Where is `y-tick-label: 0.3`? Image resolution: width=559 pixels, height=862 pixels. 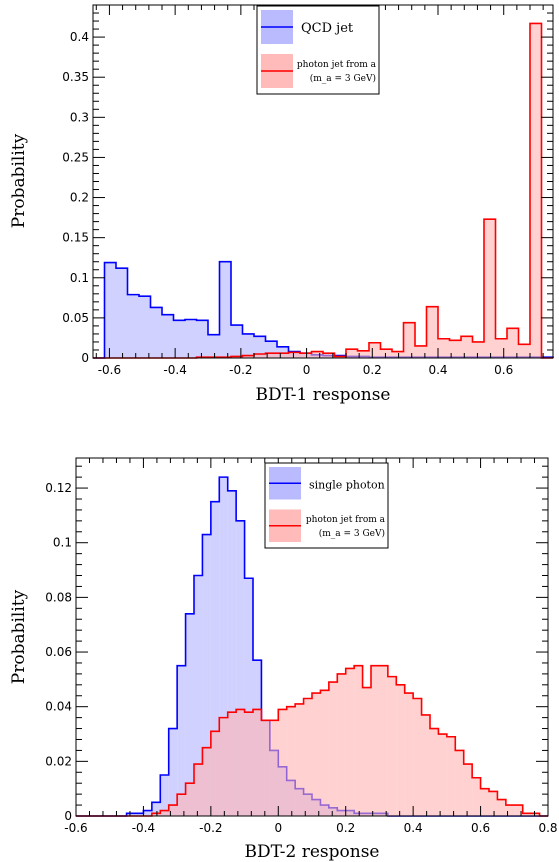 y-tick-label: 0.3 is located at coordinates (79, 117).